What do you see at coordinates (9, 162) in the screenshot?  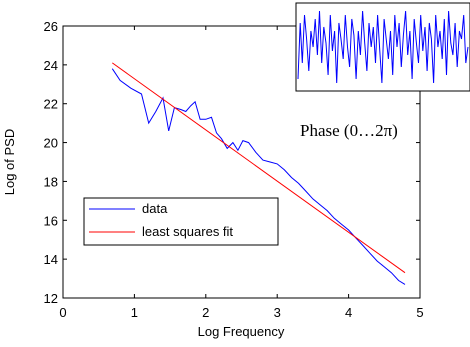 I see `y-axis-label: Log of PSD` at bounding box center [9, 162].